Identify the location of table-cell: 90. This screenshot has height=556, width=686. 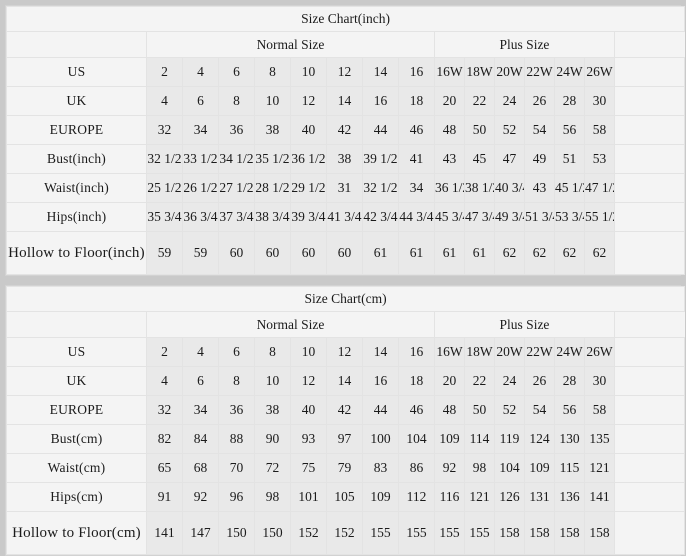
(272, 439).